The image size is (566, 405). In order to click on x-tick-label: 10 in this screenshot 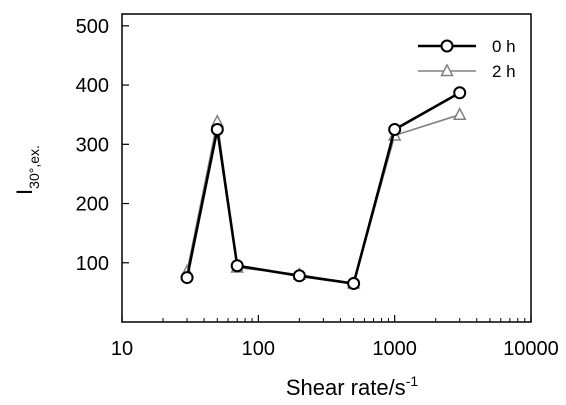, I will do `click(122, 349)`.